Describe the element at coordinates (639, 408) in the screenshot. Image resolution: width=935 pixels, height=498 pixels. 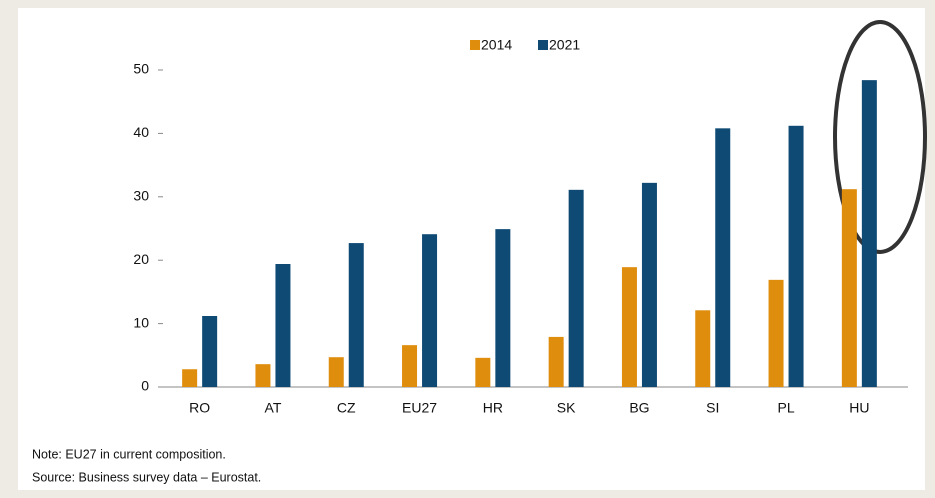
I see `x-tick-label: BG` at that location.